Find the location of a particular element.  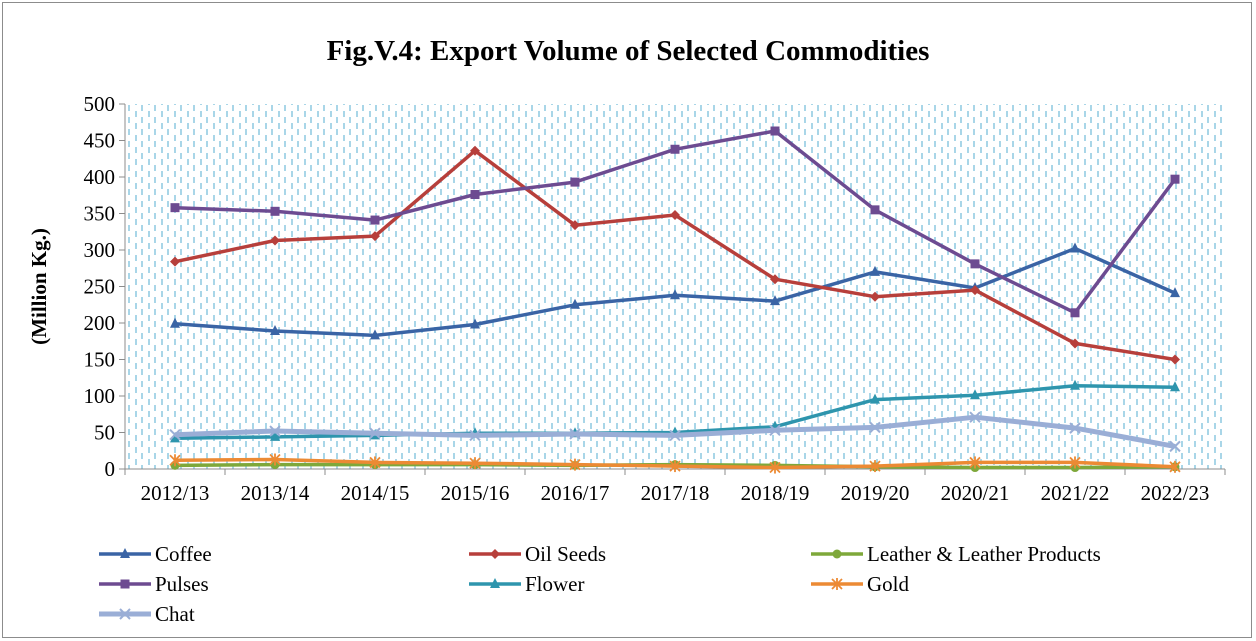

x-tick-label: 2014/15 is located at coordinates (375, 493).